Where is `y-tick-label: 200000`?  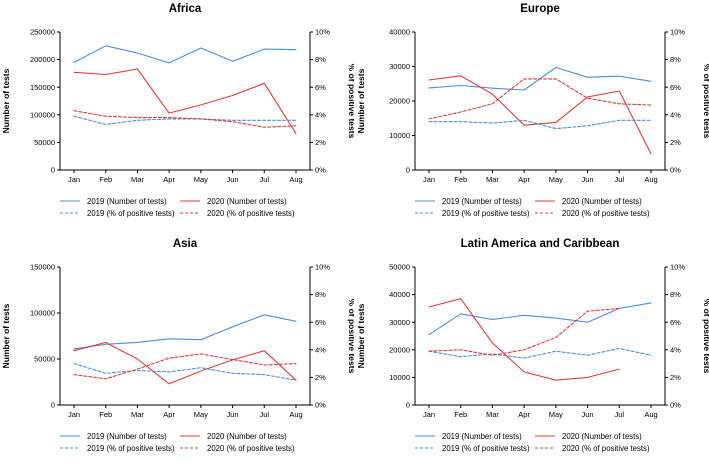 y-tick-label: 200000 is located at coordinates (42, 59).